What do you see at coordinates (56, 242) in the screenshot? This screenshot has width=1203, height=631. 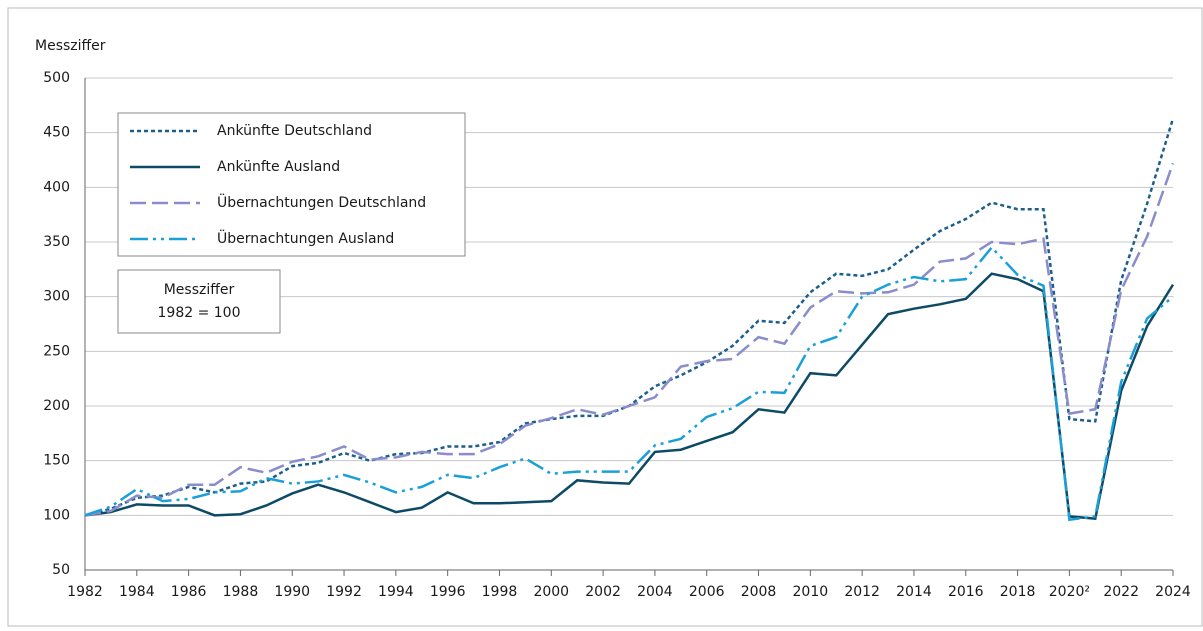 I see `y-tick-label: 350` at bounding box center [56, 242].